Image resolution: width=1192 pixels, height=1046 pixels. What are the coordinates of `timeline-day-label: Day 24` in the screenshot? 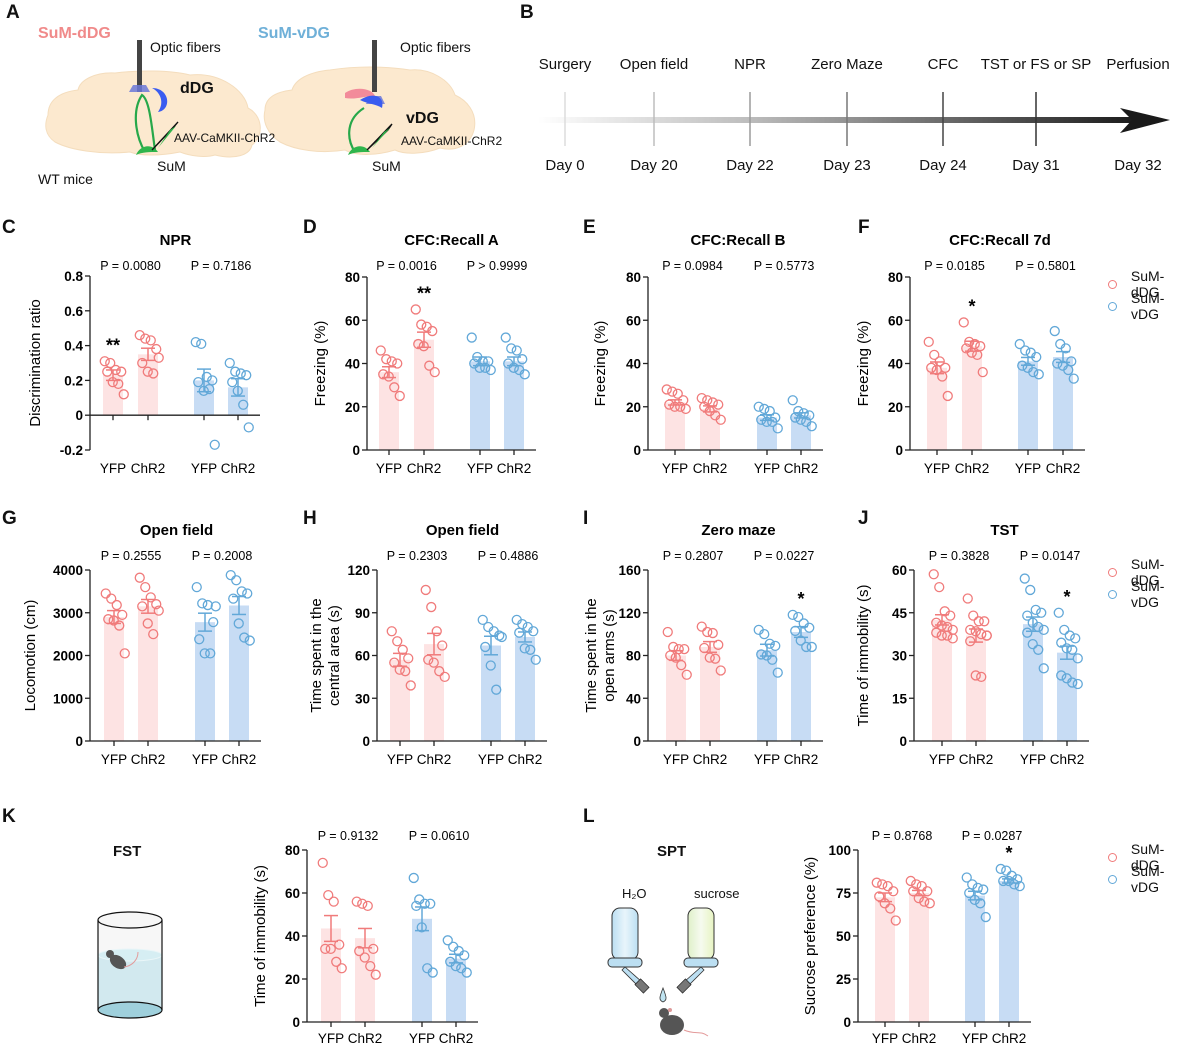 It's located at (943, 165).